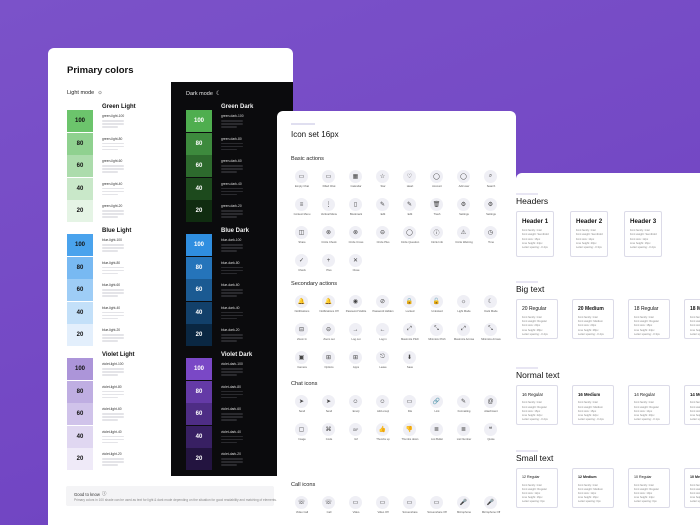  What do you see at coordinates (328, 204) in the screenshot?
I see `icon-tile-vertical-menu: ⋮` at bounding box center [328, 204].